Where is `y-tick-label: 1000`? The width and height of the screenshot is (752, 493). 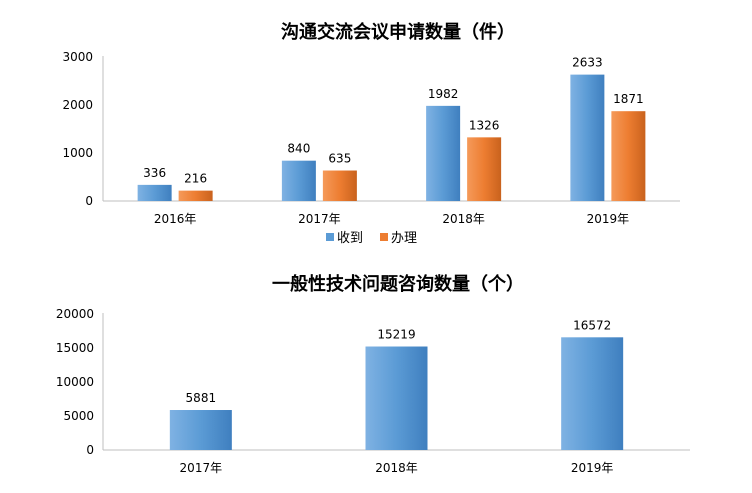 y-tick-label: 1000 is located at coordinates (77, 153).